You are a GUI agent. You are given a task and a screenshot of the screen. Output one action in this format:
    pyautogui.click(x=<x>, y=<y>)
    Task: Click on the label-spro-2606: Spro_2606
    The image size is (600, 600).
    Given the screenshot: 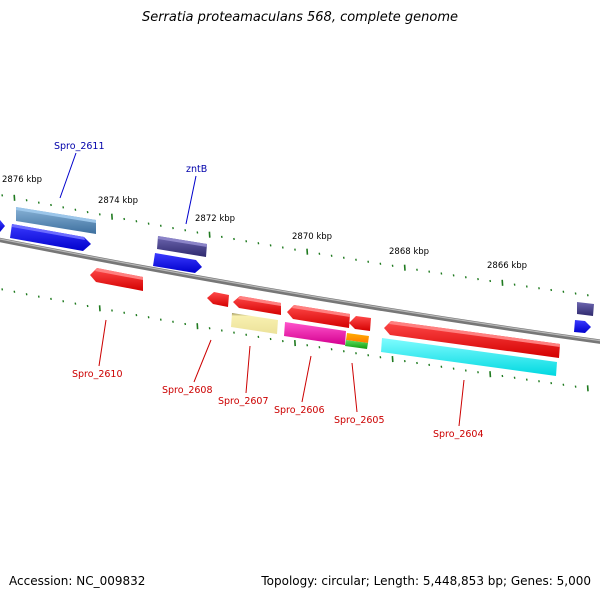 What is the action you would take?
    pyautogui.click(x=299, y=410)
    